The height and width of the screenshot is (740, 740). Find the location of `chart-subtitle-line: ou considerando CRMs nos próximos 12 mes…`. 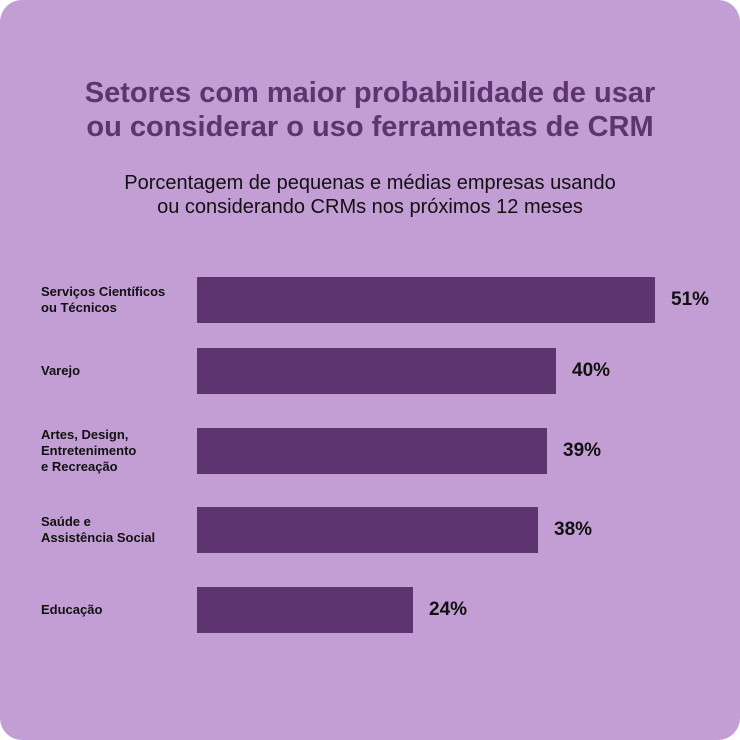

chart-subtitle-line: ou considerando CRMs nos próximos 12 mes… is located at coordinates (370, 207).